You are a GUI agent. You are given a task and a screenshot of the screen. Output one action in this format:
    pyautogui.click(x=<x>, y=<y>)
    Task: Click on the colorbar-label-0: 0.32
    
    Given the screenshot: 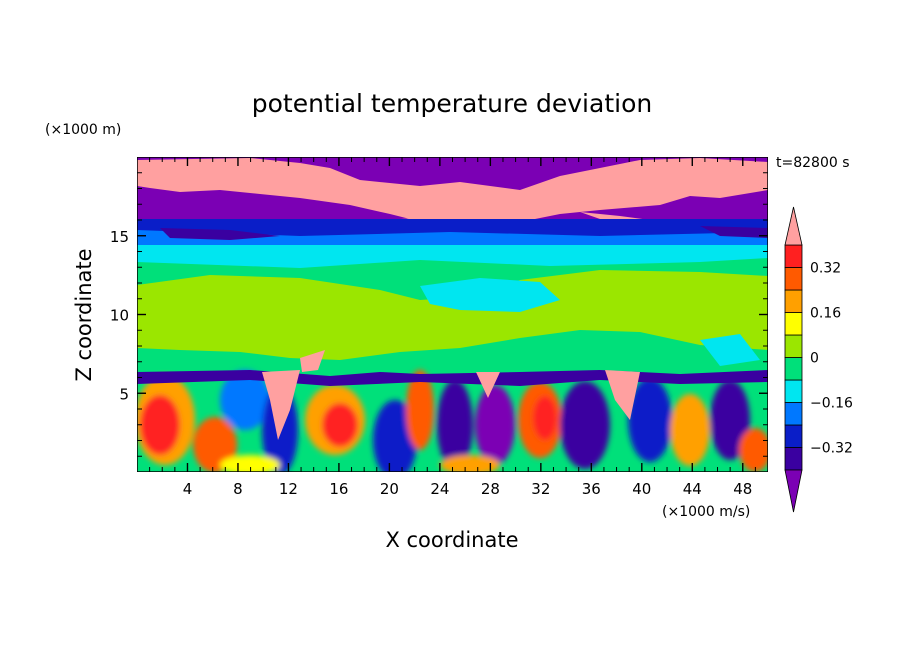 What is the action you would take?
    pyautogui.click(x=825, y=269)
    